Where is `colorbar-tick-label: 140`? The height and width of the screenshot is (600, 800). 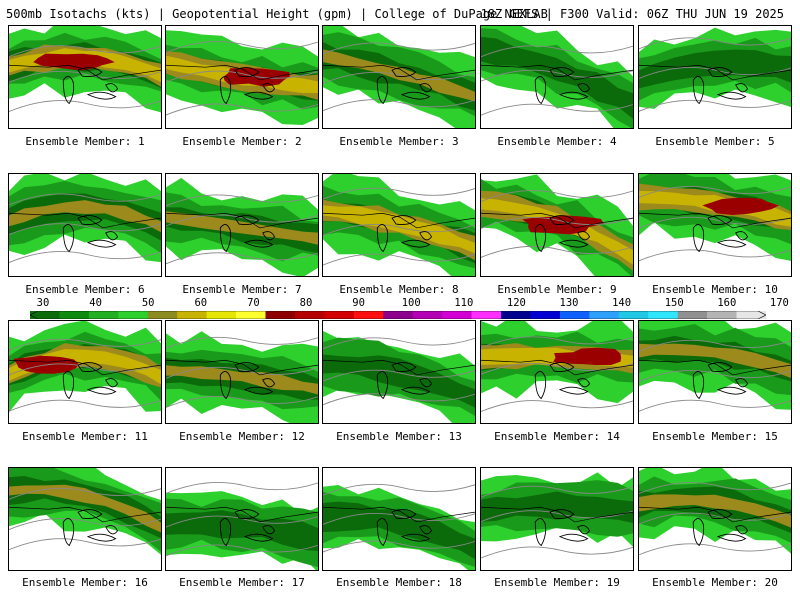 colorbar-tick-label: 140 is located at coordinates (622, 303).